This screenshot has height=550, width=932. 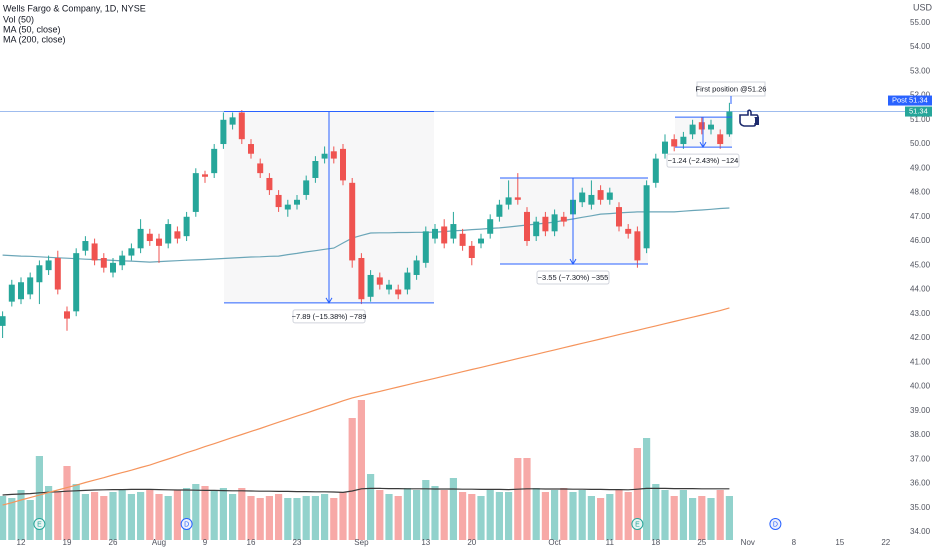 I want to click on legend-entry: MA (200, close), so click(x=34, y=39).